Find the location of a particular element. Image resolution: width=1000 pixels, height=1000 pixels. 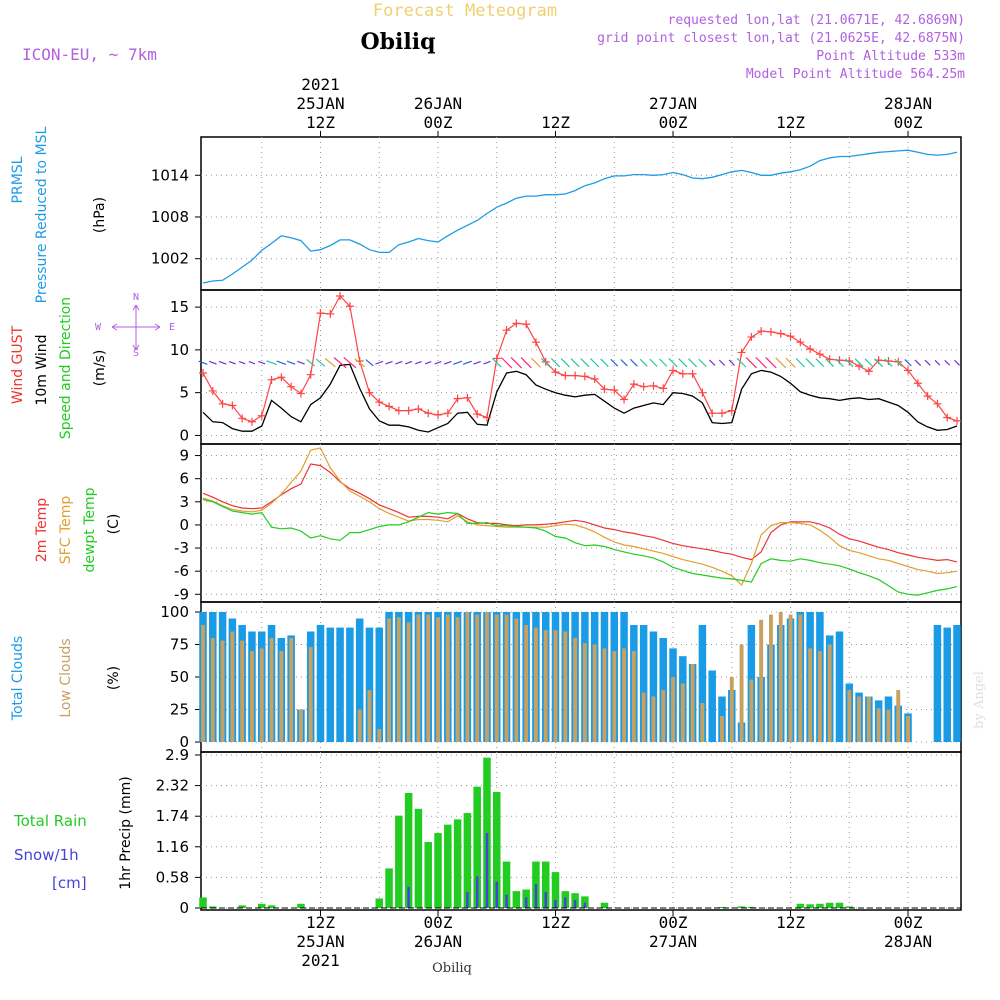

tsfc-line is located at coordinates (580, 517).